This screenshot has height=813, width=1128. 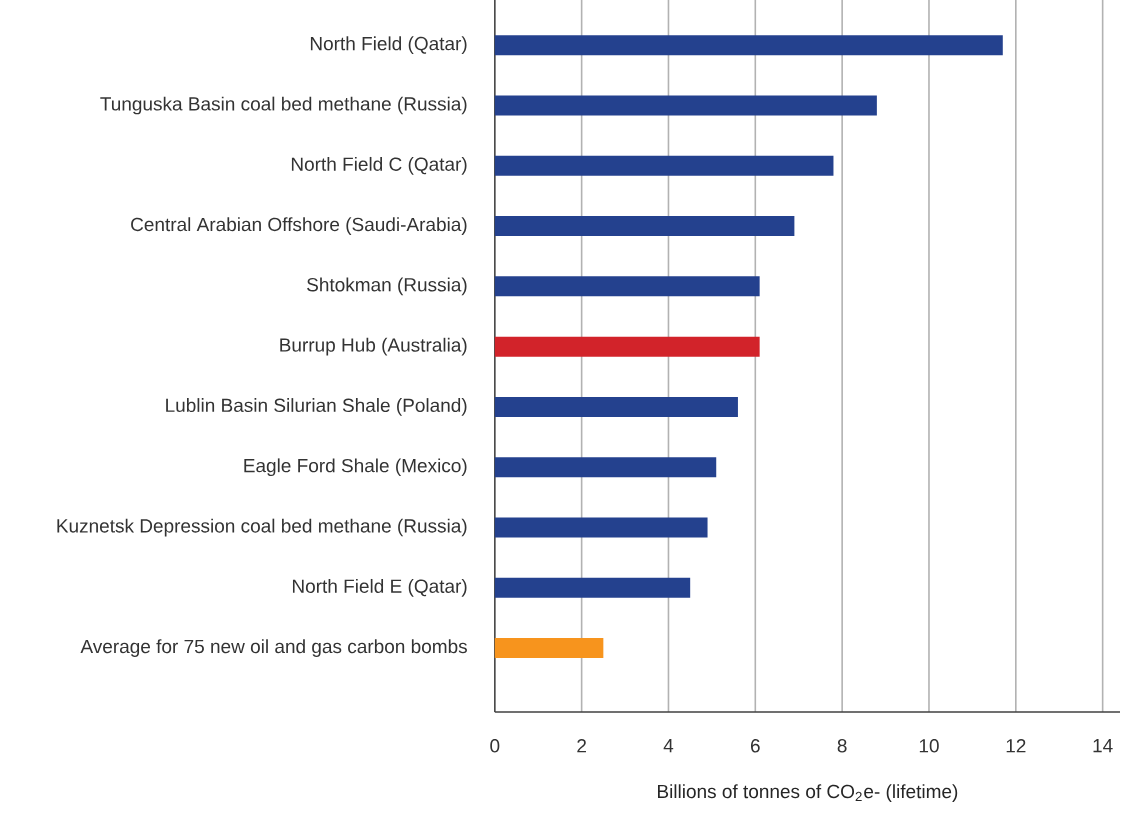 What do you see at coordinates (283, 105) in the screenshot?
I see `y-tick-label: Tunguska Basin coal bed methane (Russia)` at bounding box center [283, 105].